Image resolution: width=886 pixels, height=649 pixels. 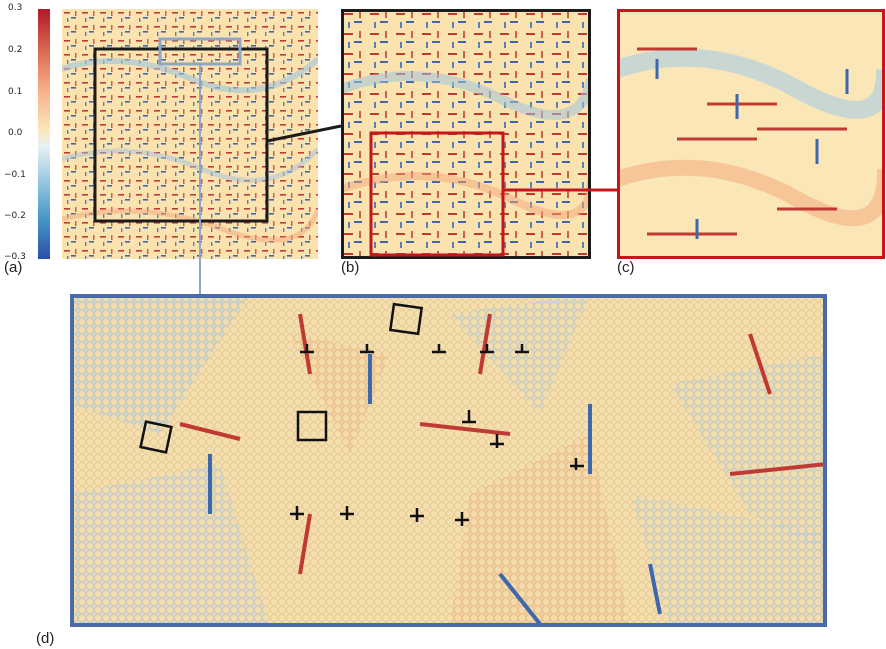 I want to click on colorbar-tick: 0.0, so click(x=15, y=133).